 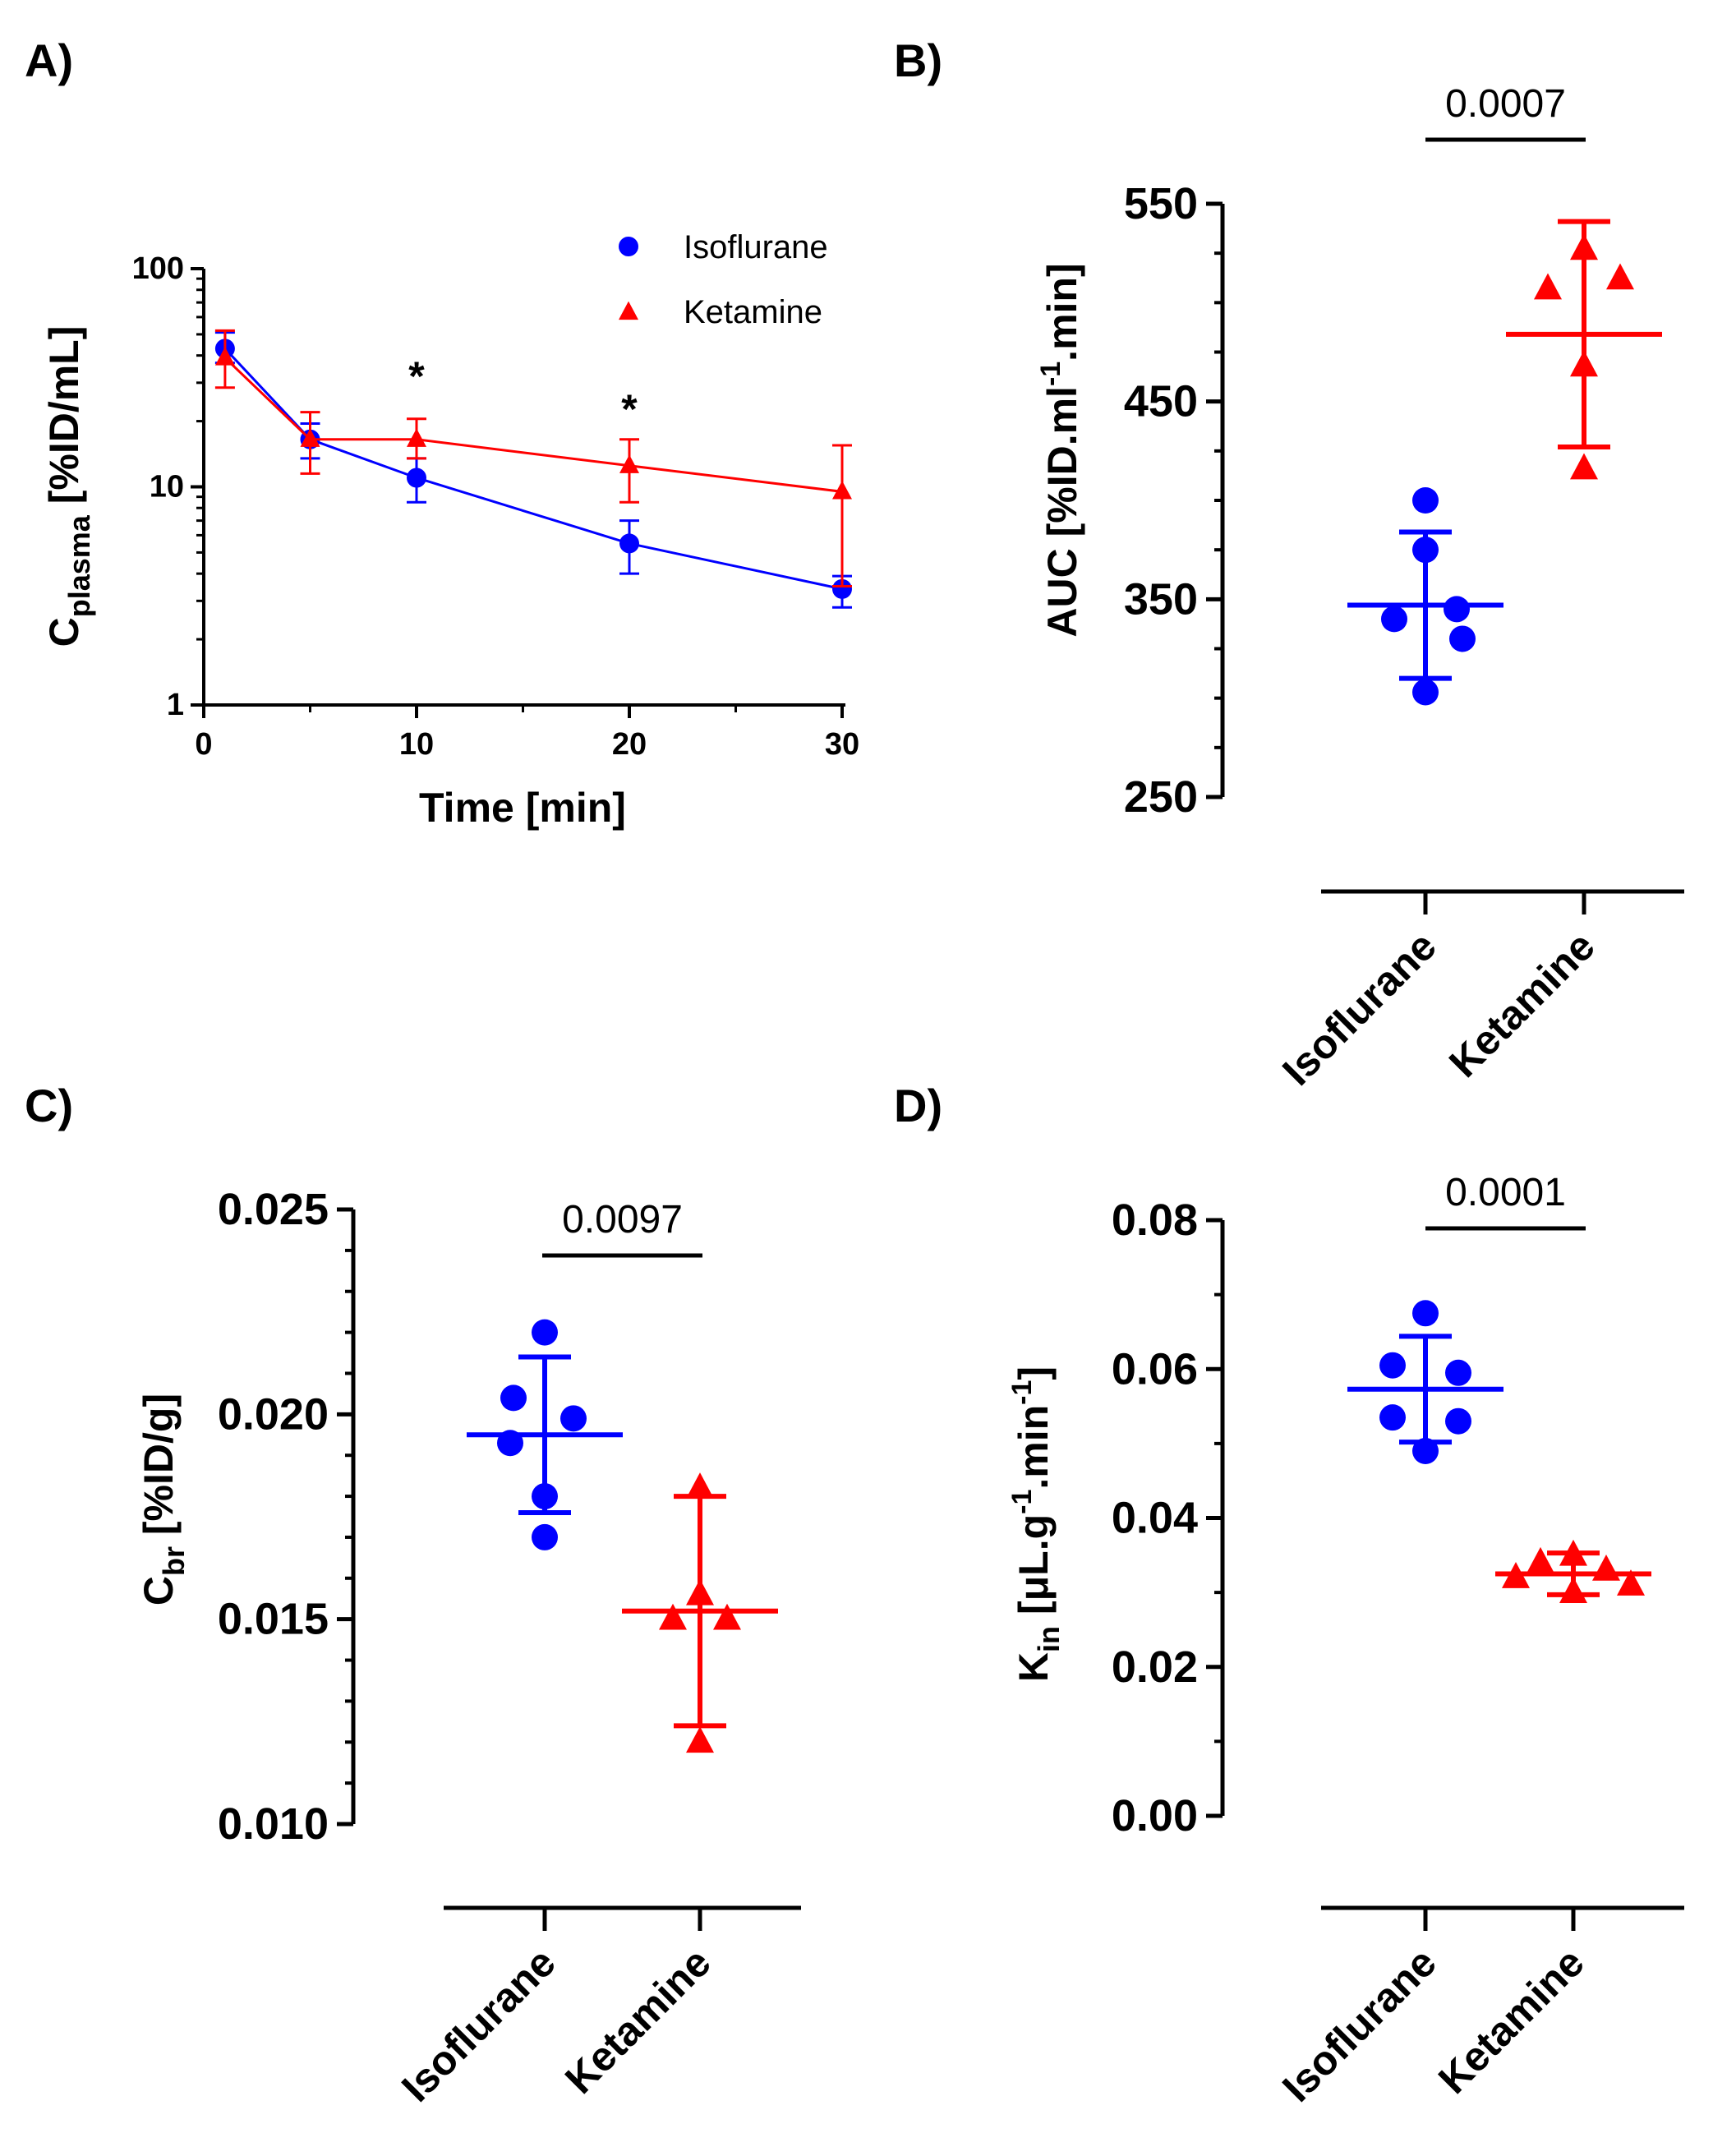 What do you see at coordinates (273, 1619) in the screenshot?
I see `y-tick-label: 0.015` at bounding box center [273, 1619].